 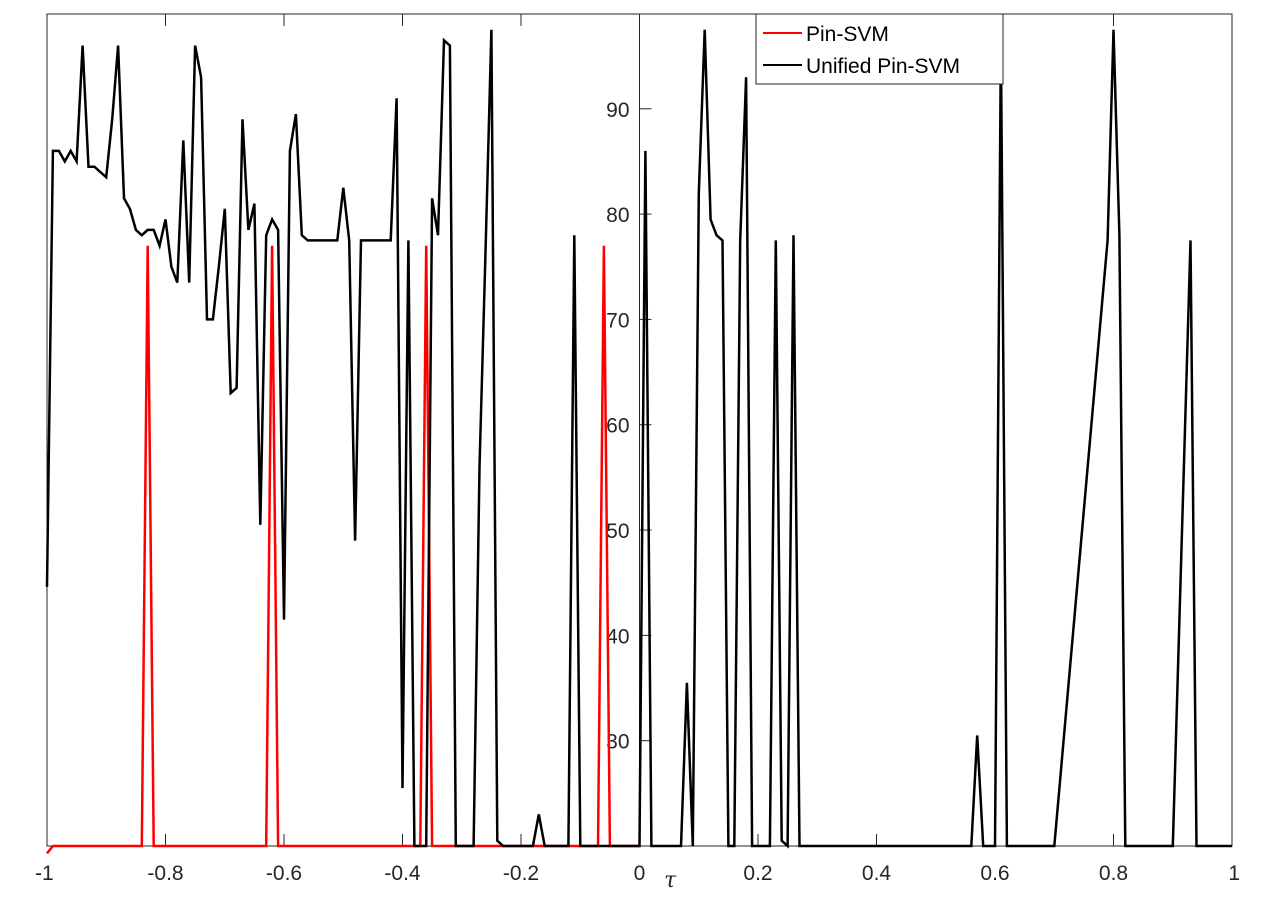 I want to click on x-tick-label: -1, so click(x=44, y=873).